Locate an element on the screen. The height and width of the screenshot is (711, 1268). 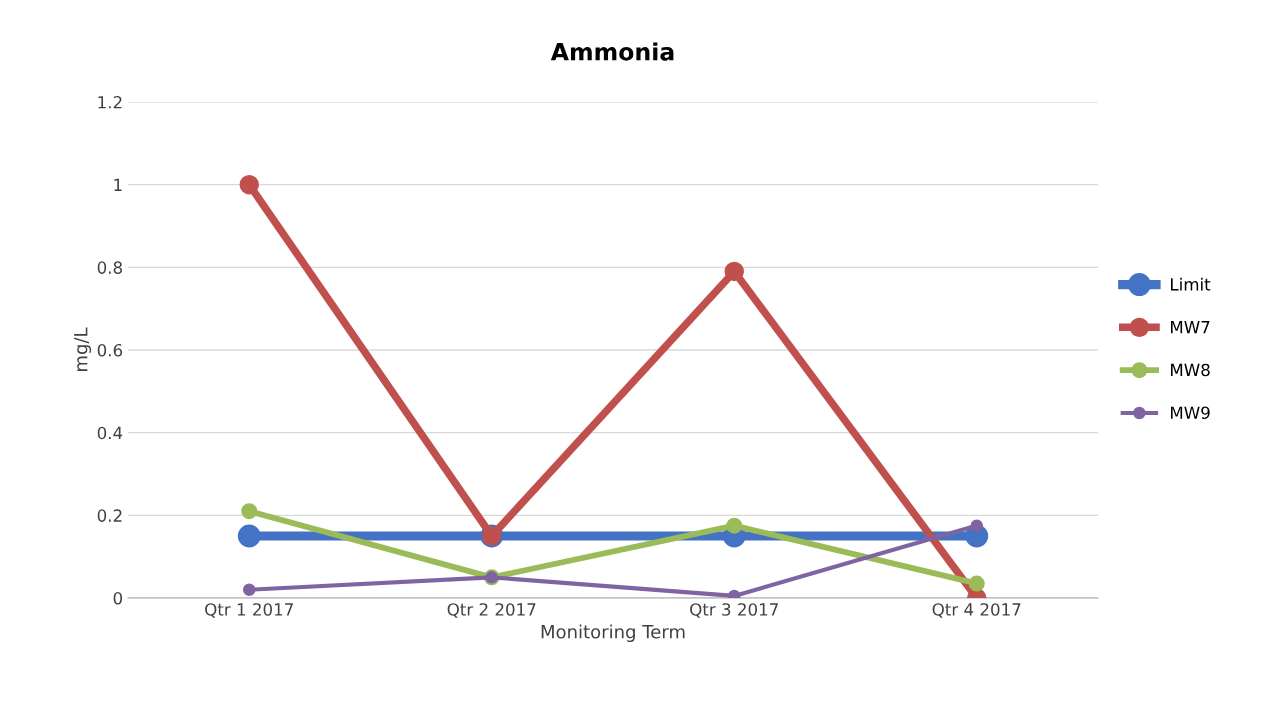
y-tick-label: 0 is located at coordinates (118, 598).